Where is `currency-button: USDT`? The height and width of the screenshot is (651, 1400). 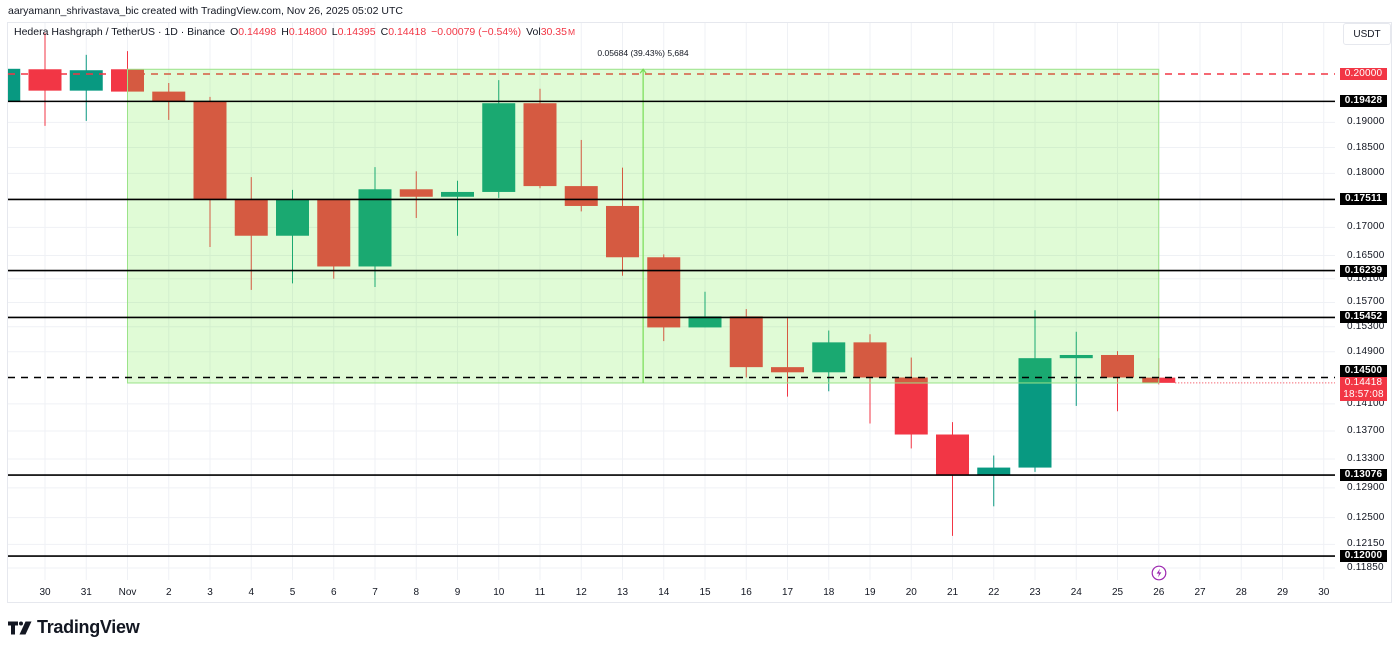
currency-button: USDT is located at coordinates (1367, 34).